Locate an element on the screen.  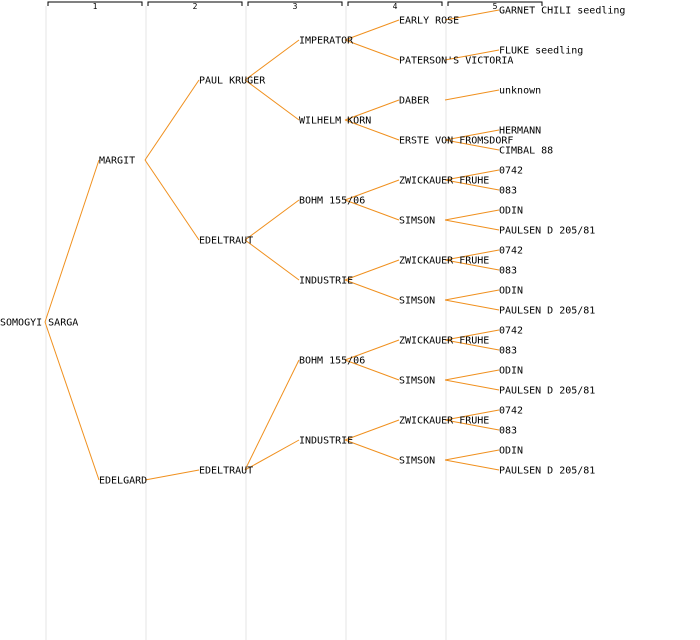
generation-number: 4 is located at coordinates (395, 6).